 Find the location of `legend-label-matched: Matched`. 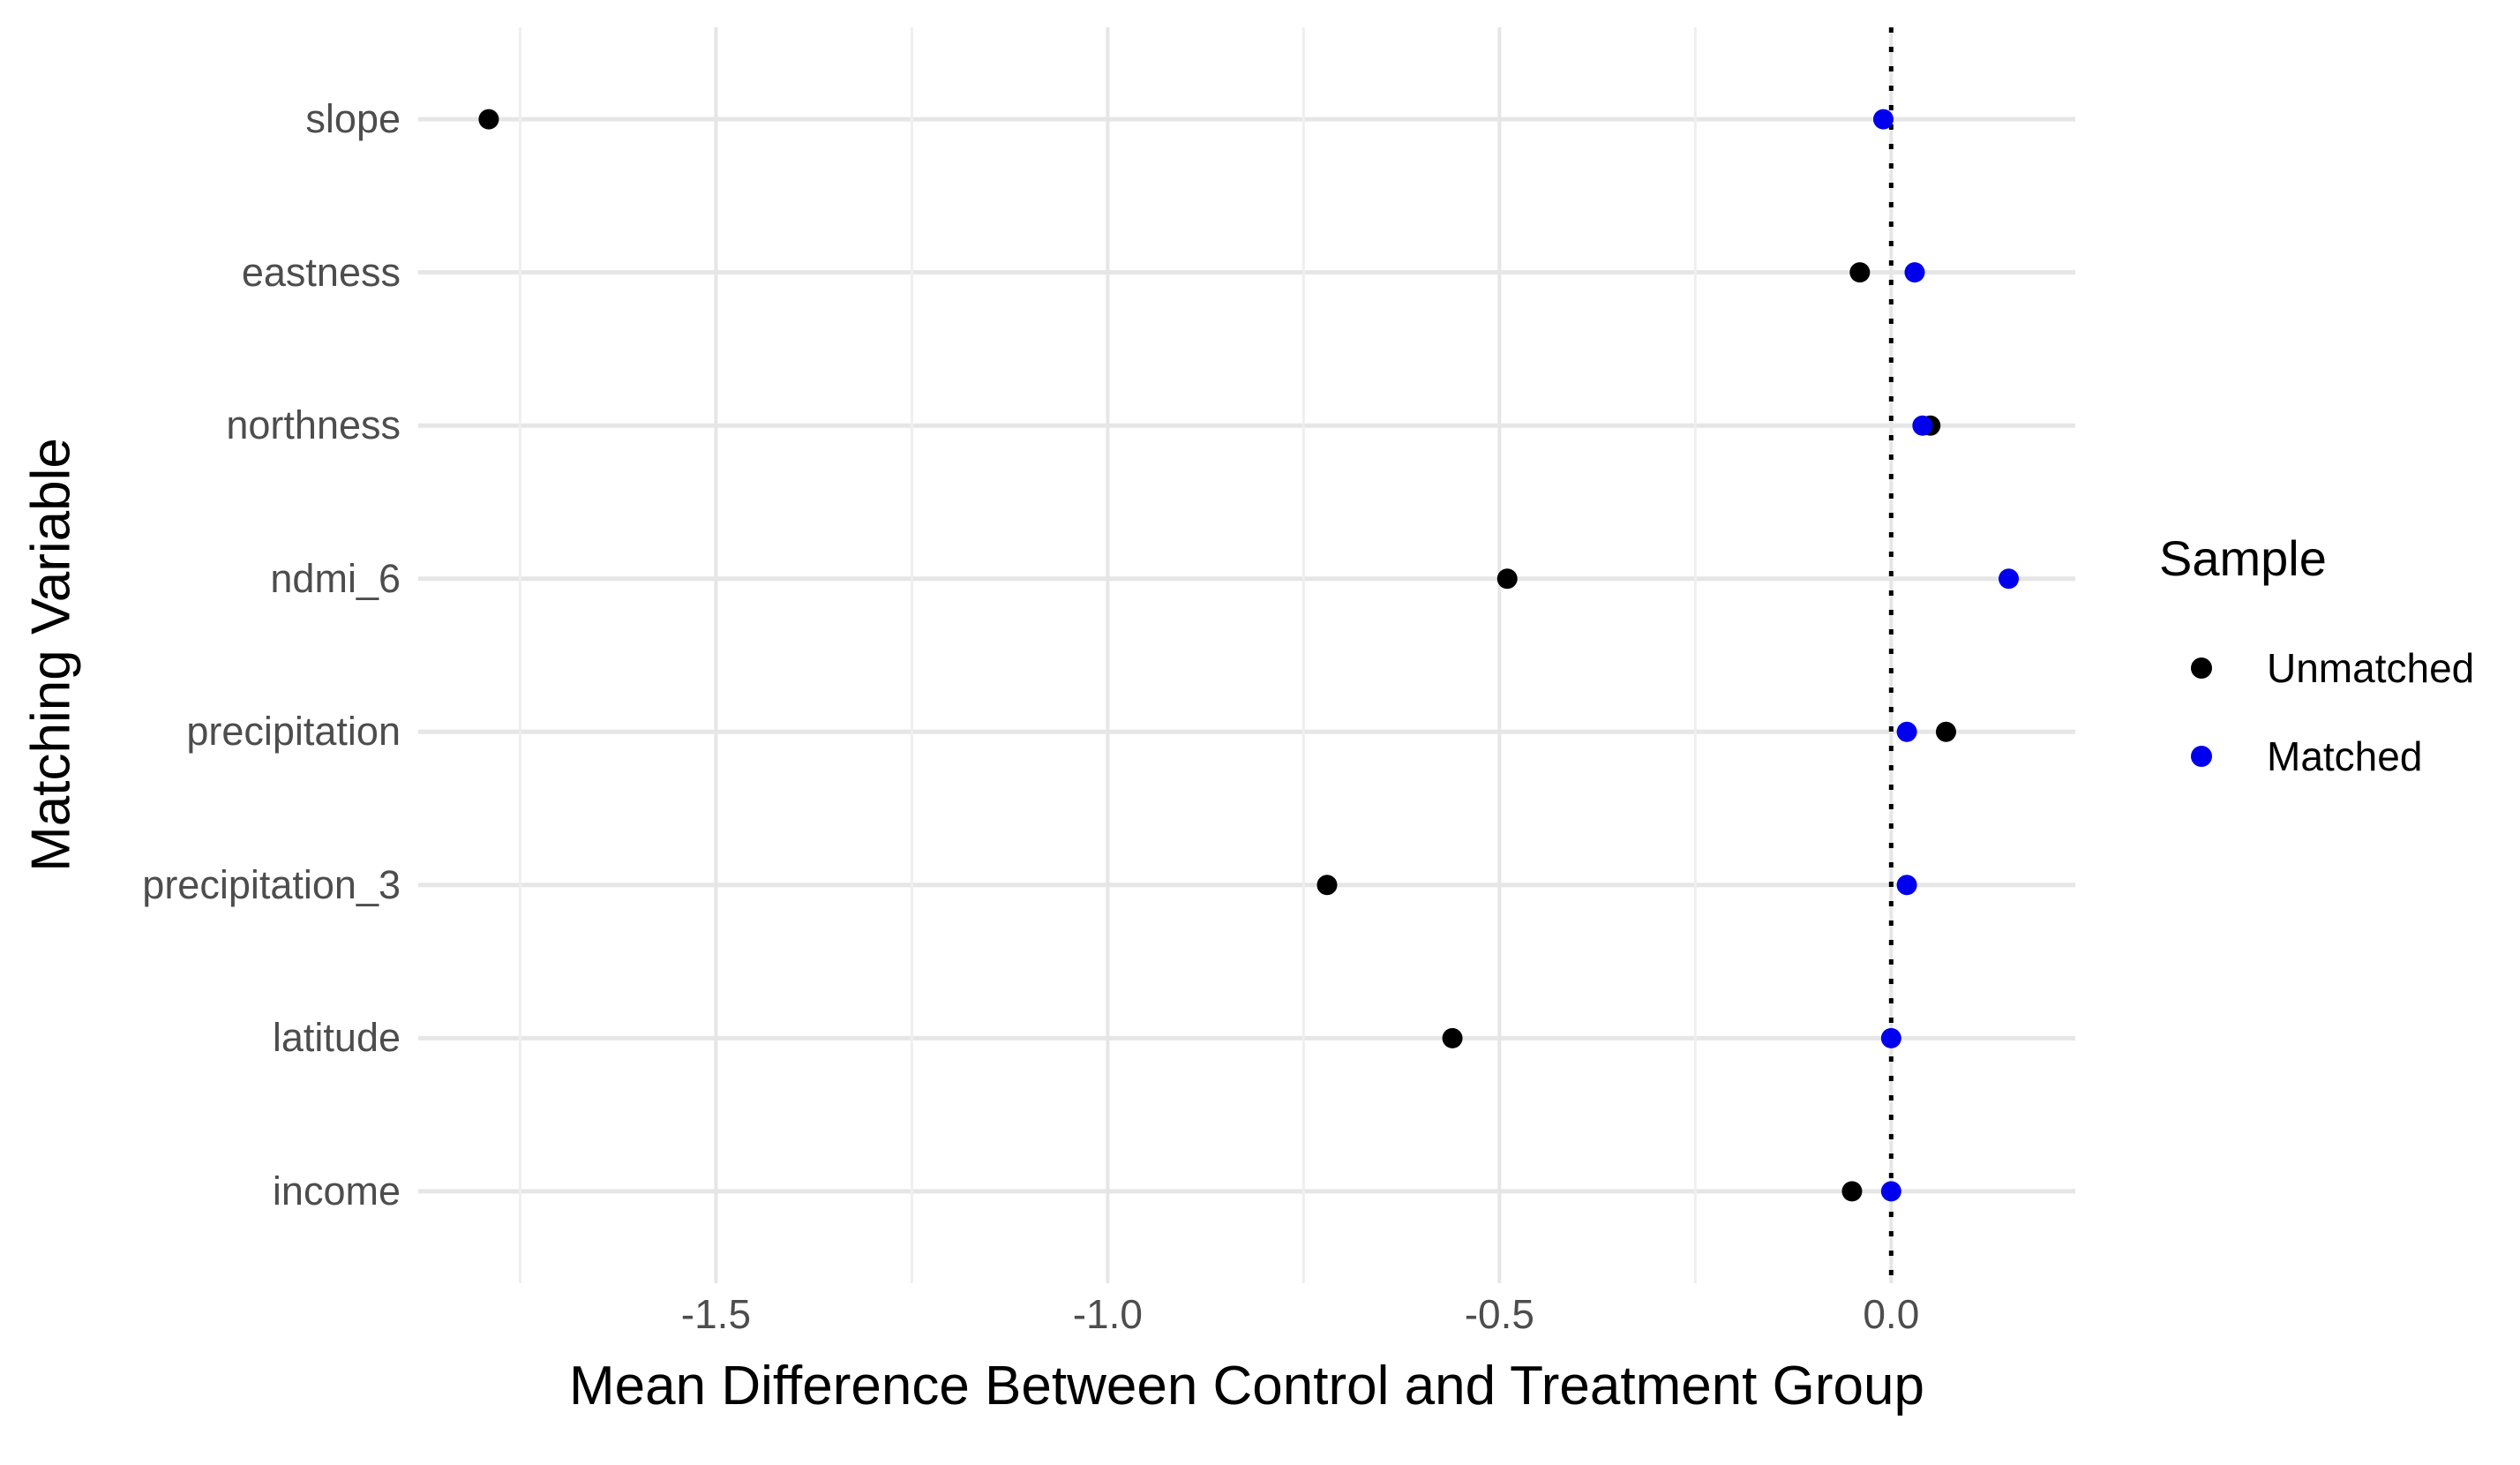

legend-label-matched: Matched is located at coordinates (2345, 756).